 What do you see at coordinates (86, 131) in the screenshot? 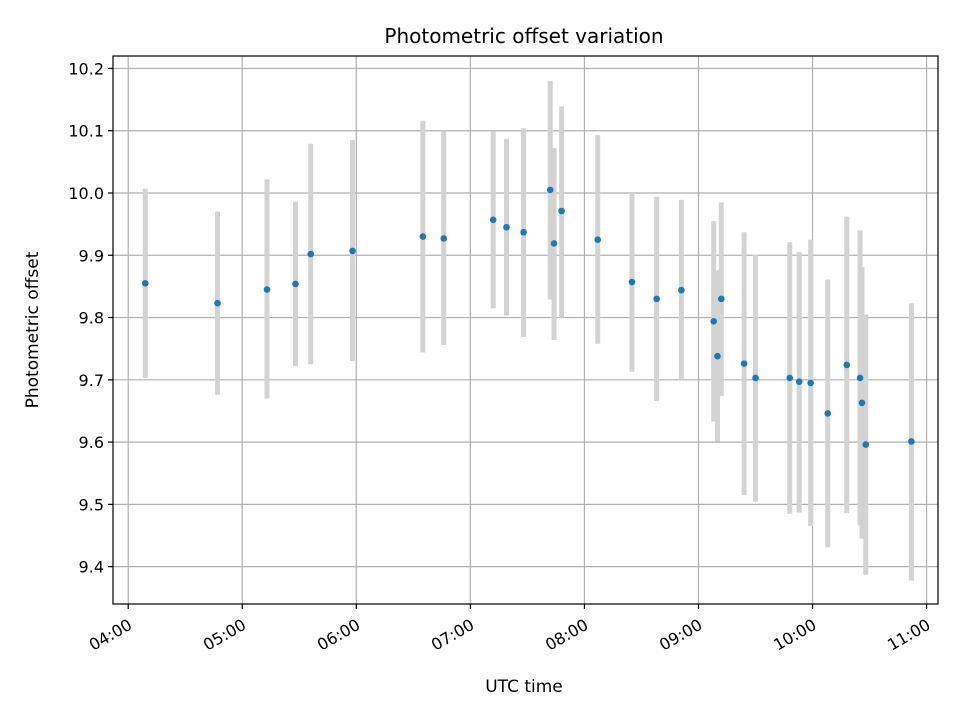
I see `y-tick-label: 10.1` at bounding box center [86, 131].